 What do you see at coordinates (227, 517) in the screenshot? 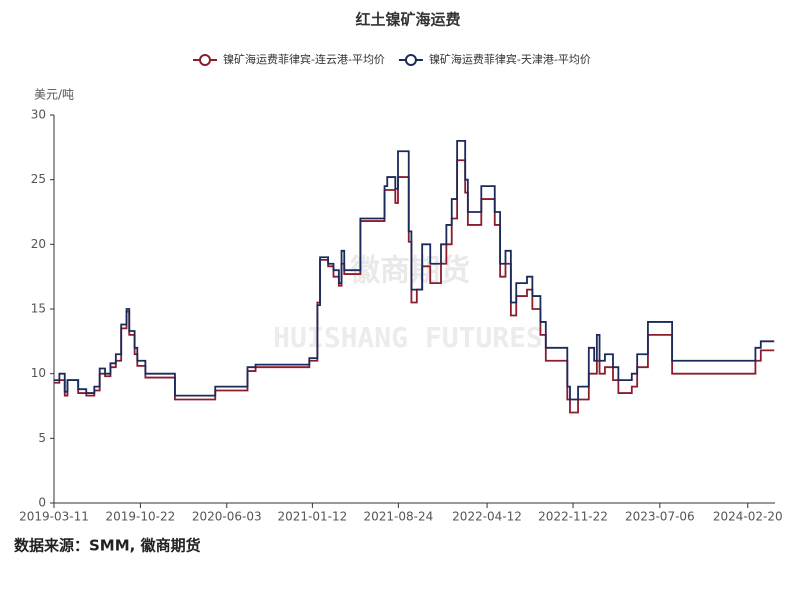
I see `x-tick-label: 2020-06-03` at bounding box center [227, 517].